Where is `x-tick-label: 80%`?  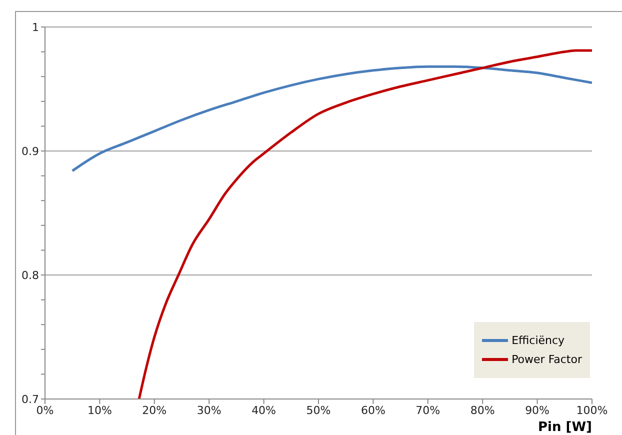 x-tick-label: 80% is located at coordinates (482, 410).